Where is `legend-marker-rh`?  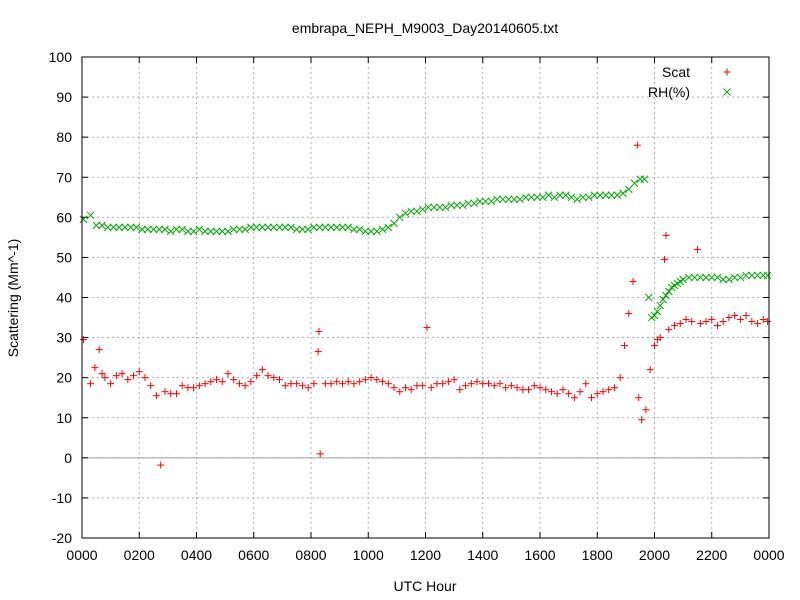 legend-marker-rh is located at coordinates (727, 92).